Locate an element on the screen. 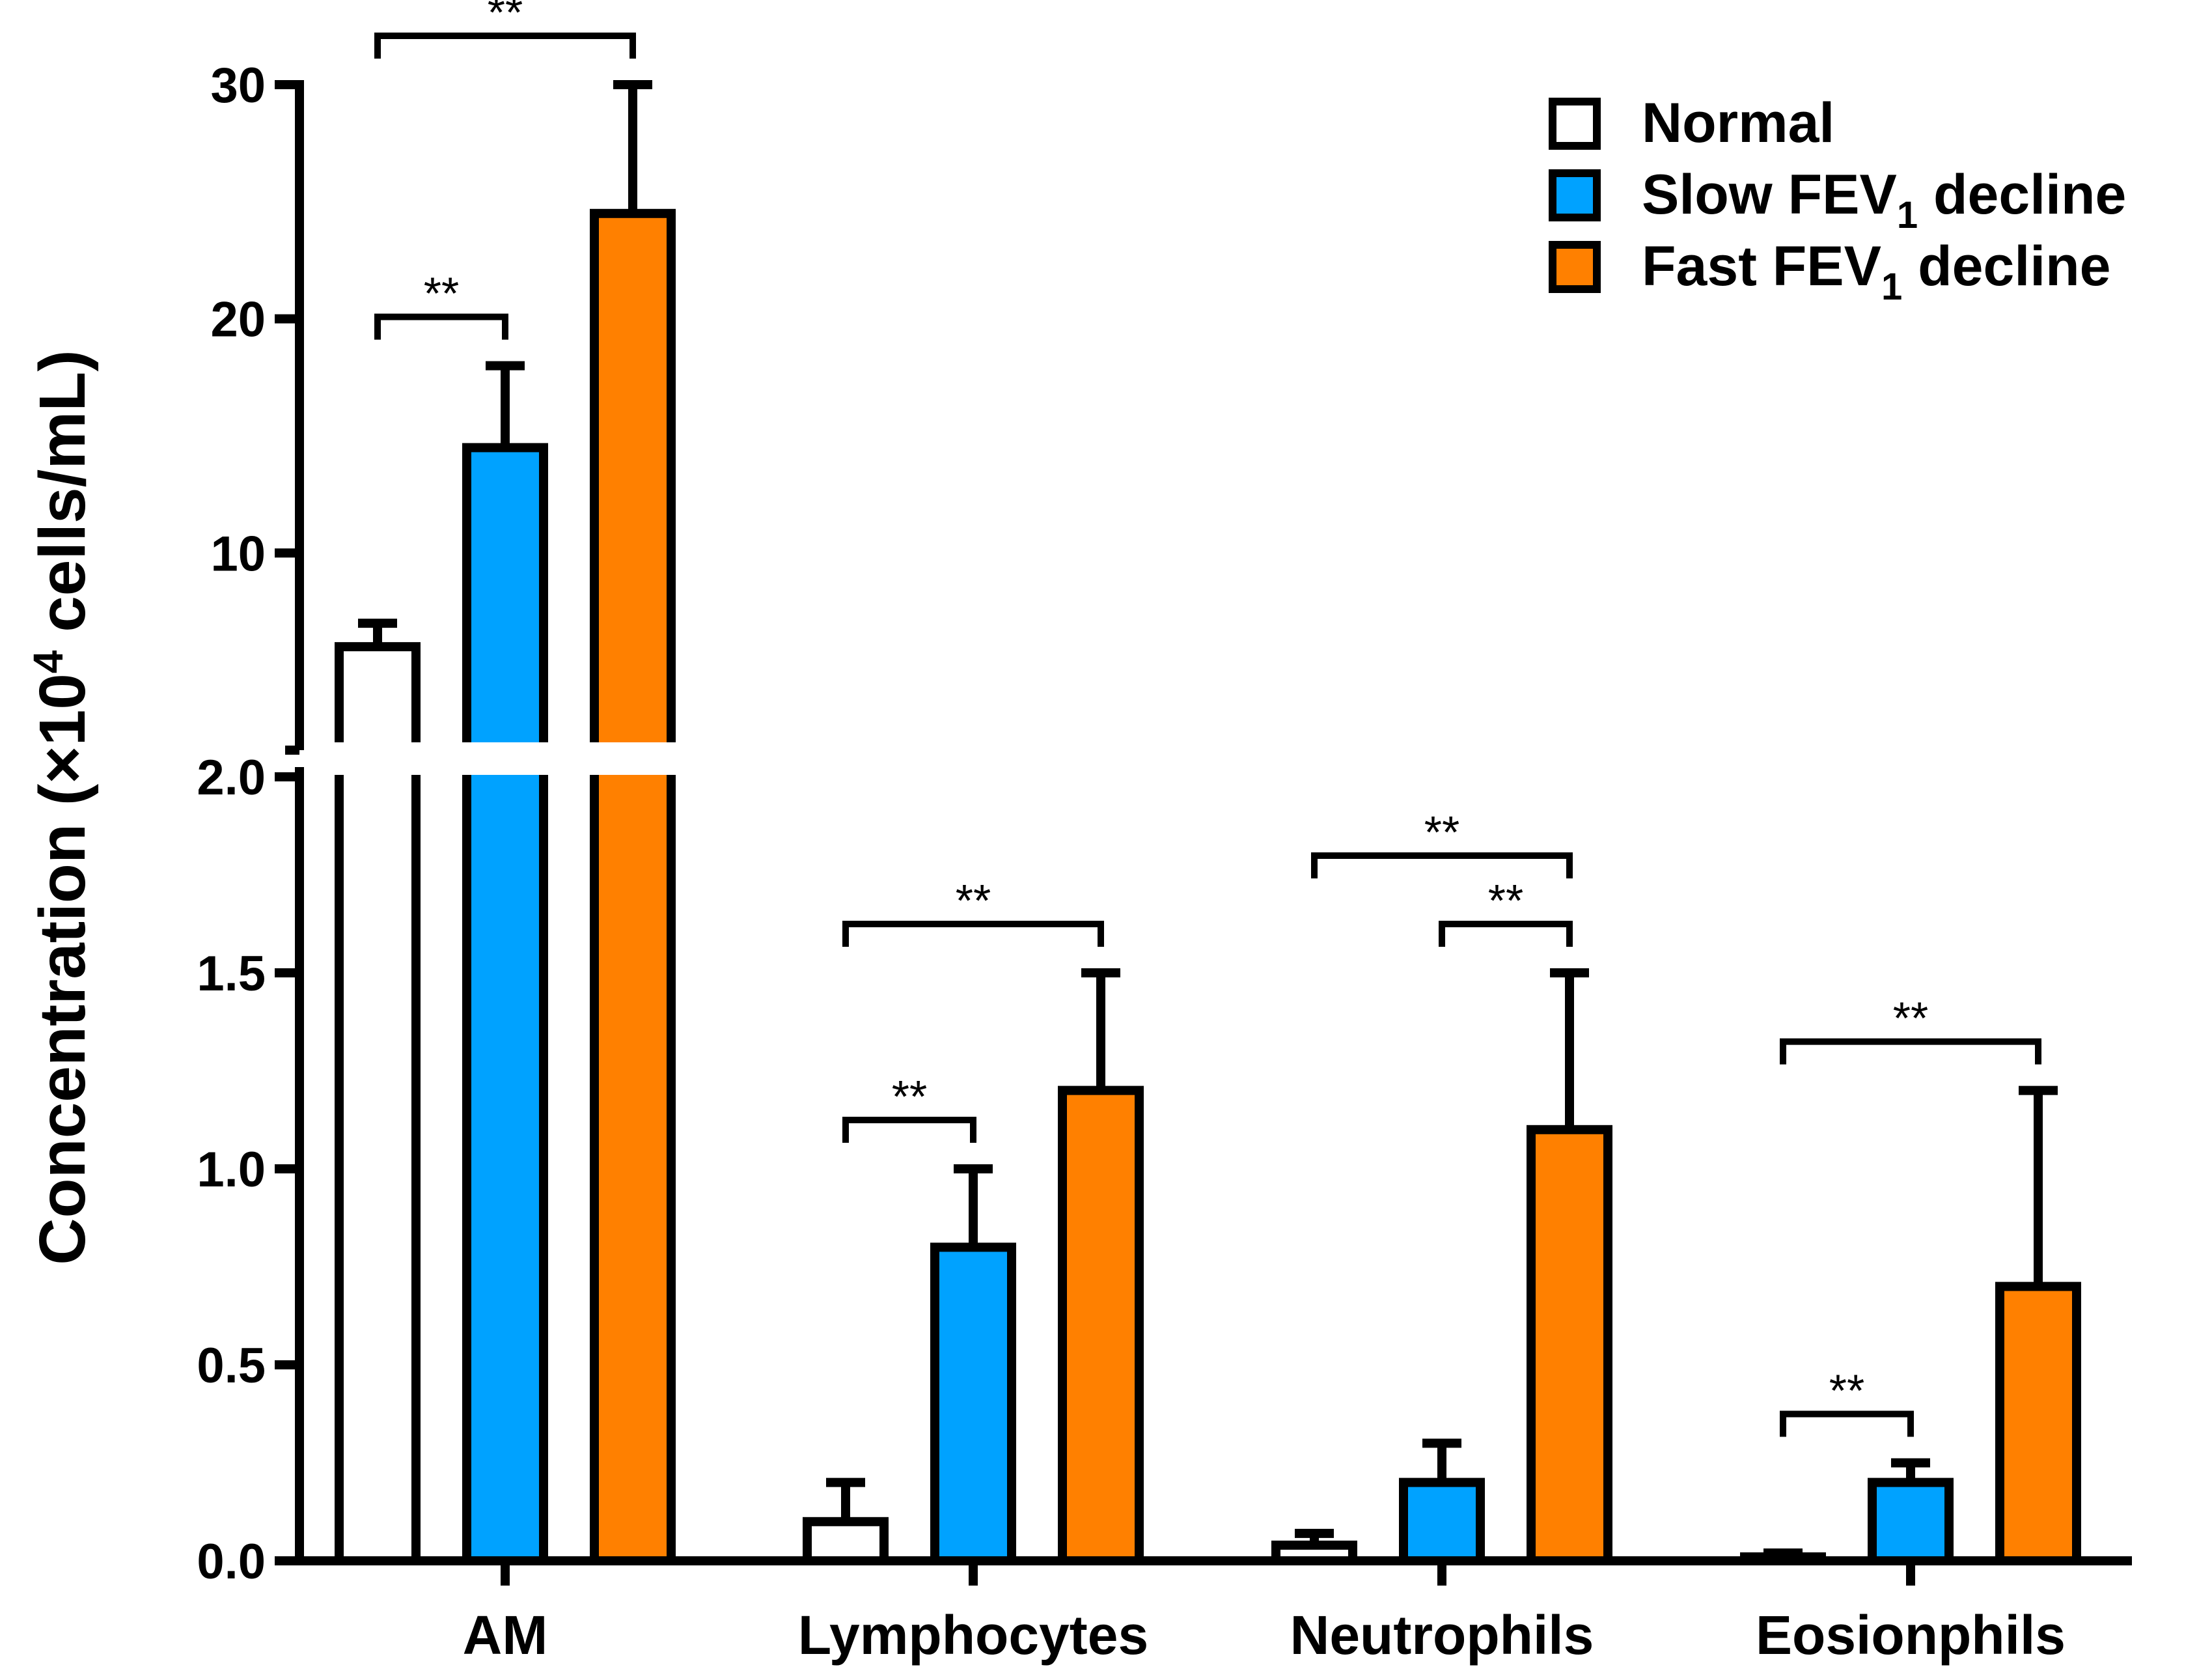  y-axis-title-main: Concentration (×10 is located at coordinates (62, 969).